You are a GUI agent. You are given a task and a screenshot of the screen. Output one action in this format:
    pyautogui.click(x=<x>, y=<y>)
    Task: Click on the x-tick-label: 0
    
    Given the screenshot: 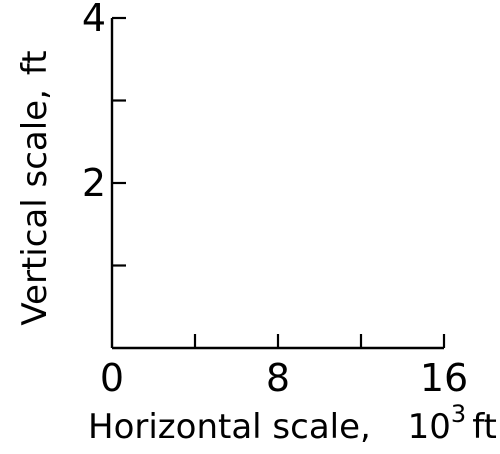 What is the action you would take?
    pyautogui.click(x=112, y=378)
    